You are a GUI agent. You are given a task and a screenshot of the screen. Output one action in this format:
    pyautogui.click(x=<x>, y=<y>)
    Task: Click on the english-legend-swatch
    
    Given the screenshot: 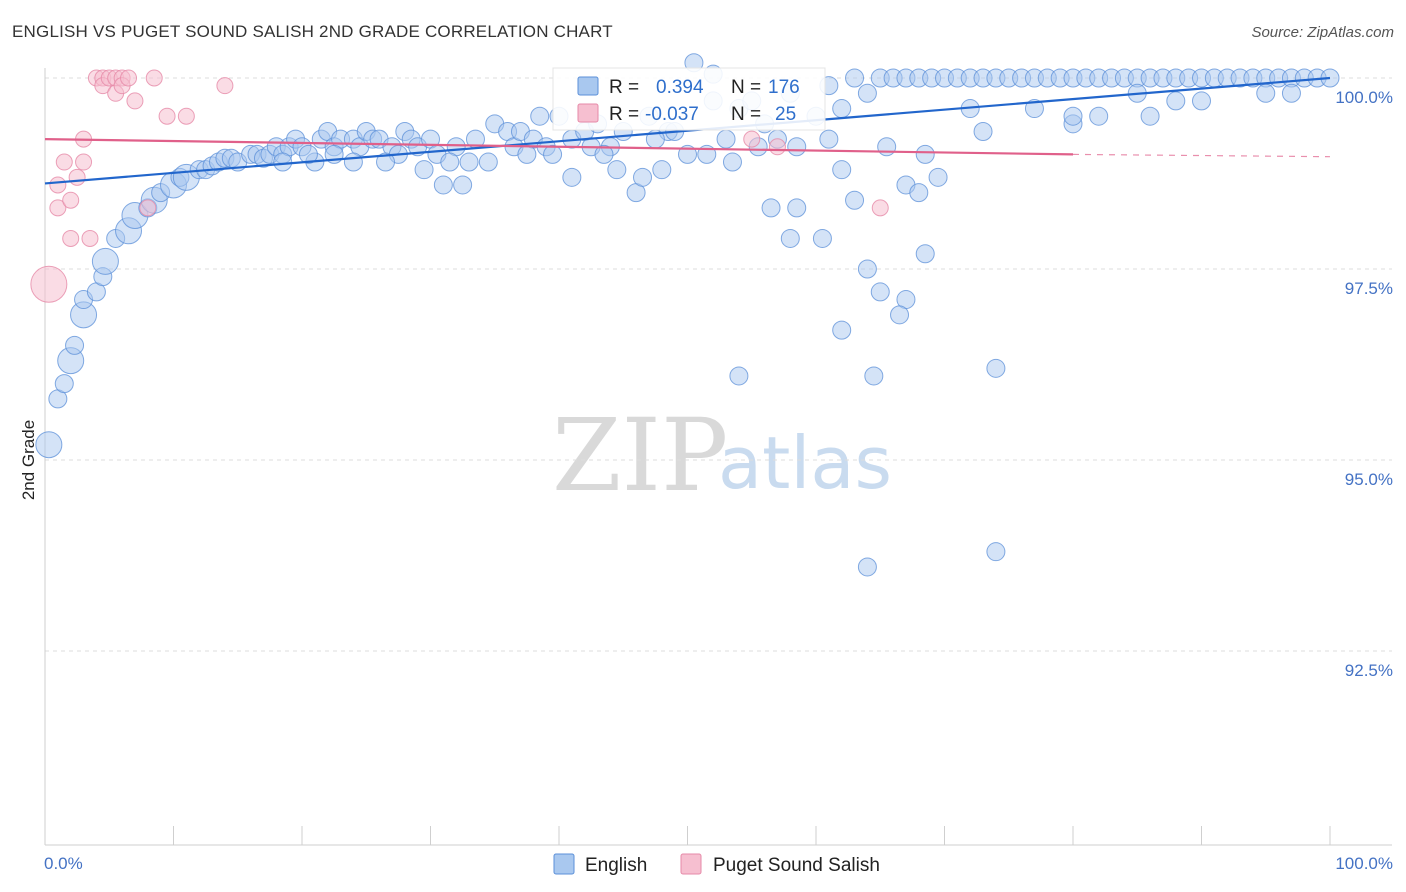 What is the action you would take?
    pyautogui.click(x=588, y=86)
    